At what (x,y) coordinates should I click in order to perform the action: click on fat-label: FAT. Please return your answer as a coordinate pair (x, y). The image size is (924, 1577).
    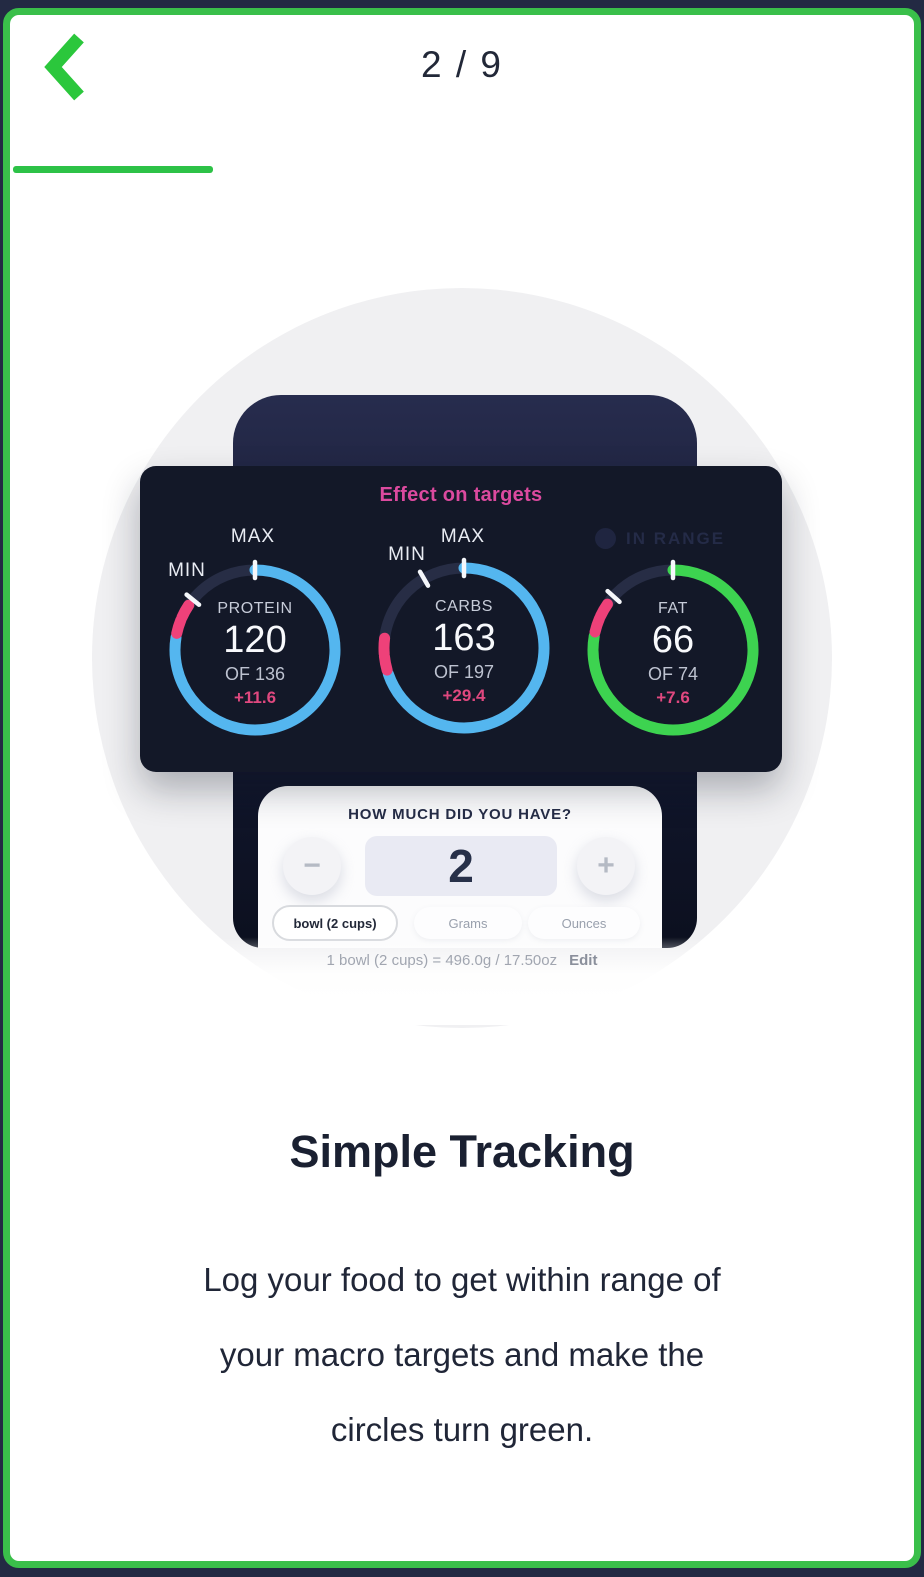
    Looking at the image, I should click on (673, 609).